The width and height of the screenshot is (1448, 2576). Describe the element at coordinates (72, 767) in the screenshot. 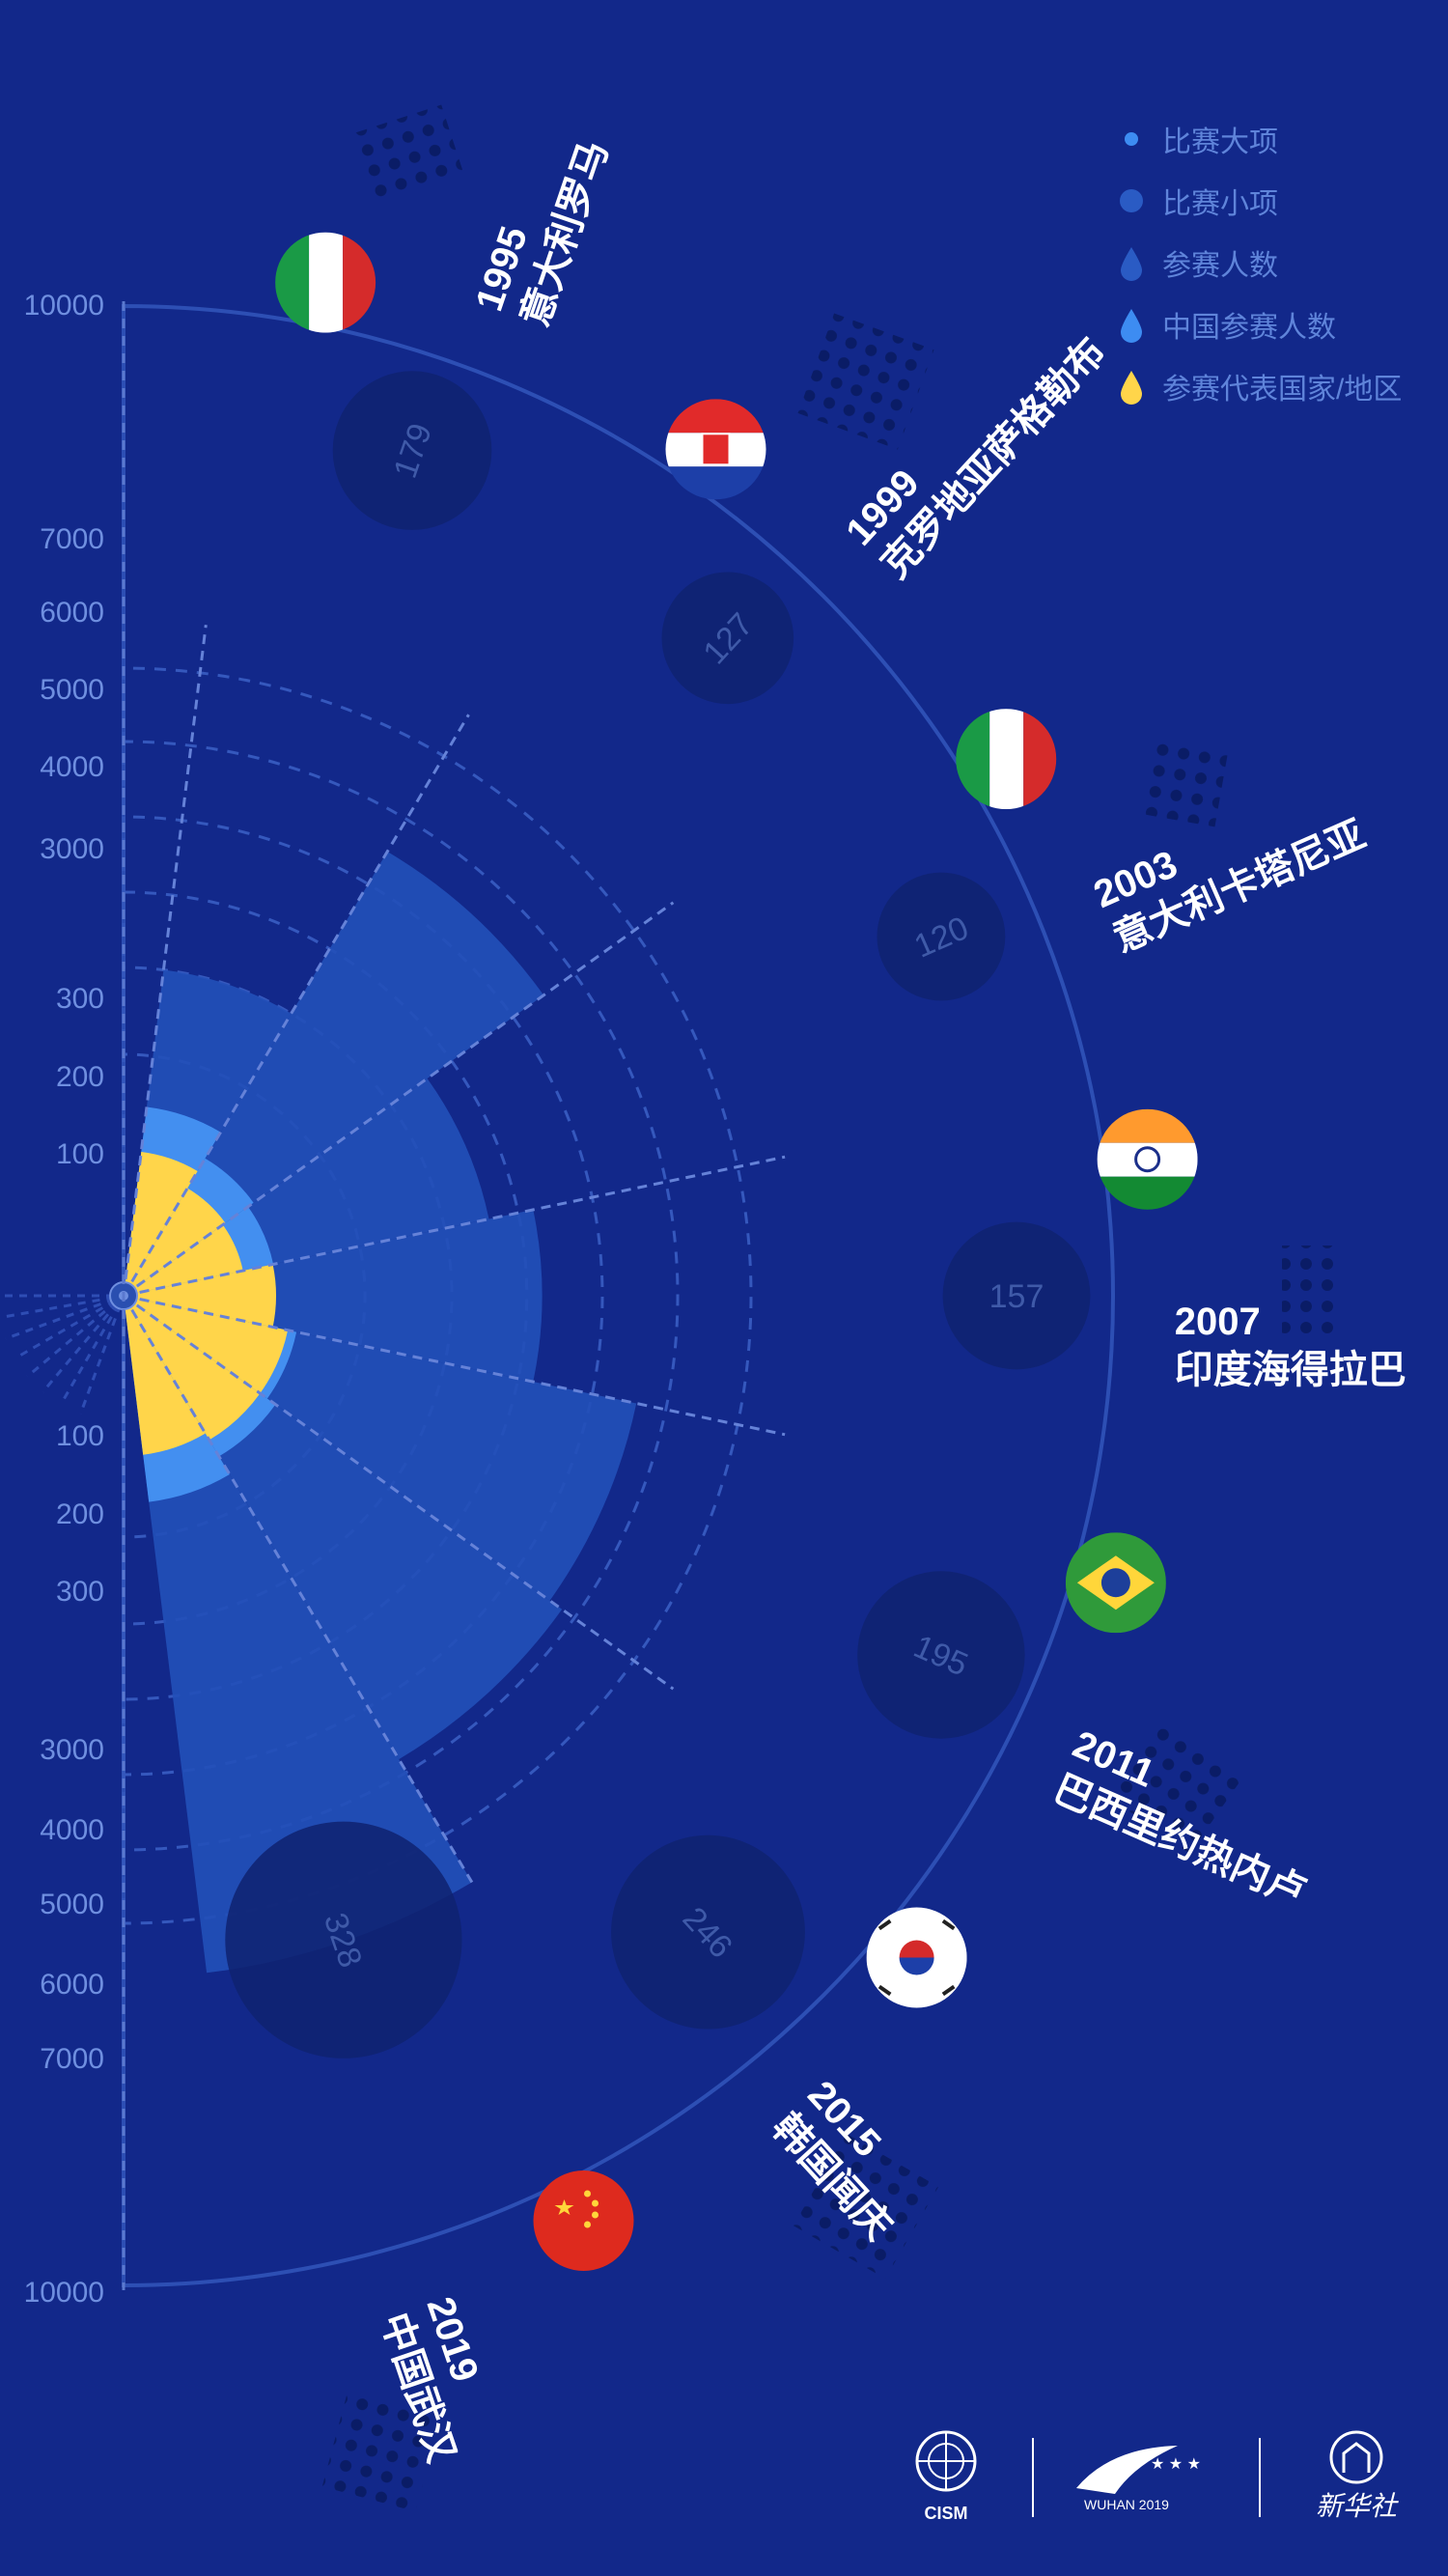

I see `tick-top: 4000` at that location.